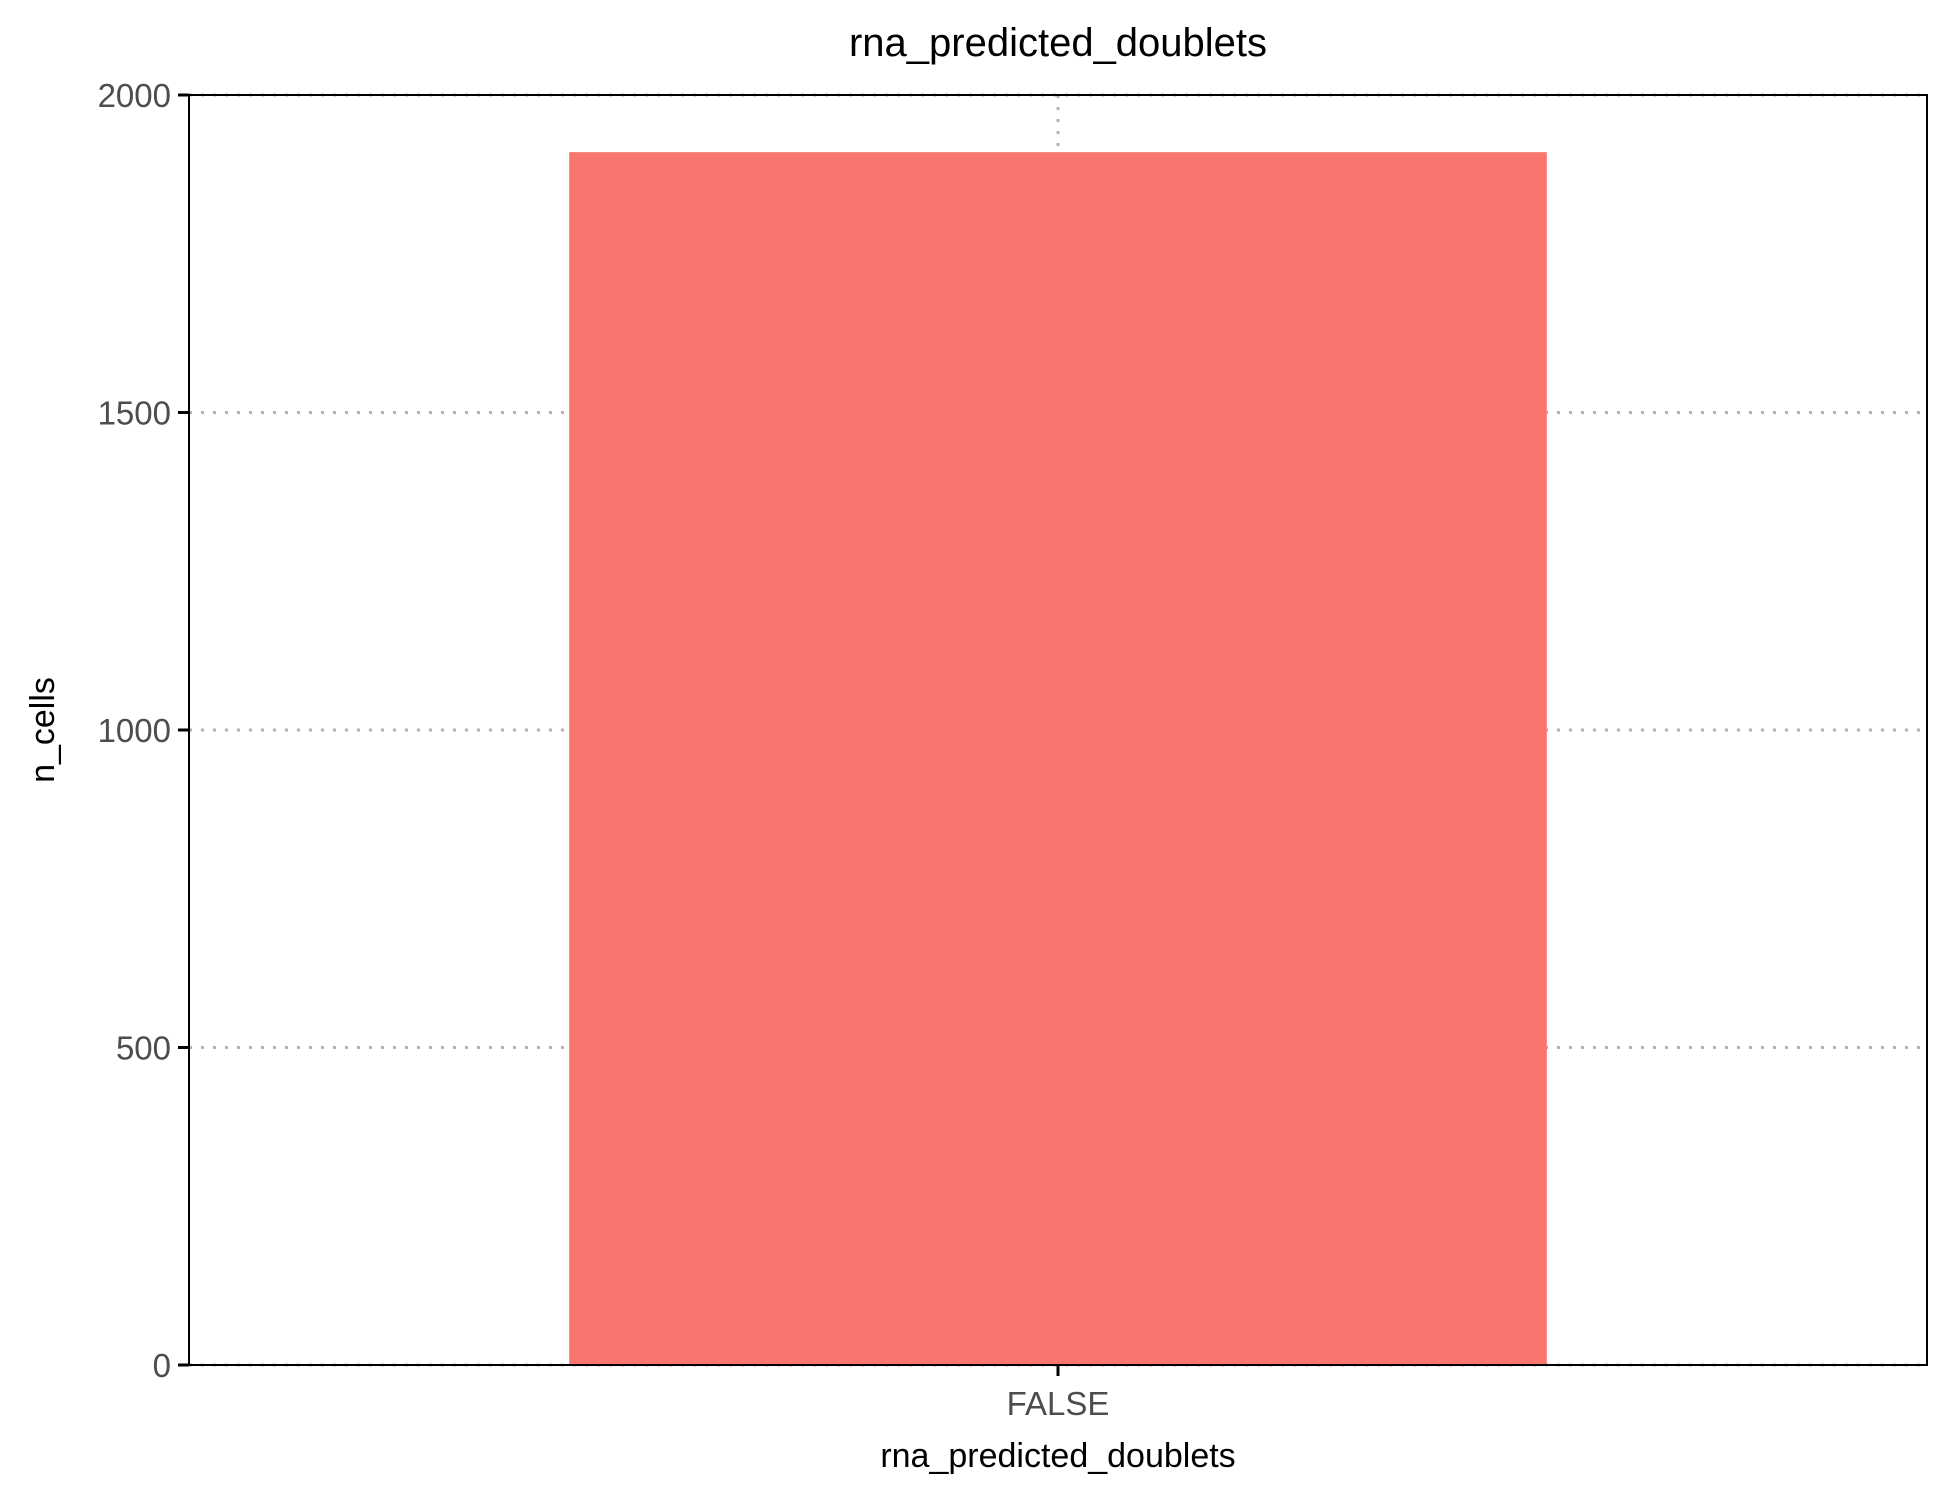 Image resolution: width=1950 pixels, height=1500 pixels. Describe the element at coordinates (134, 95) in the screenshot. I see `y-tick-label-4: 2000` at that location.